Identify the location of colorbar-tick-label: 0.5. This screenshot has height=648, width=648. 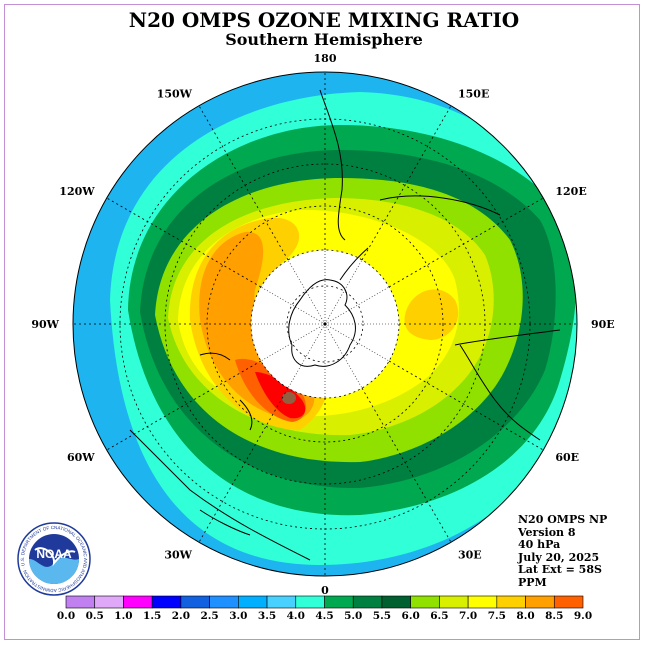
(95, 616).